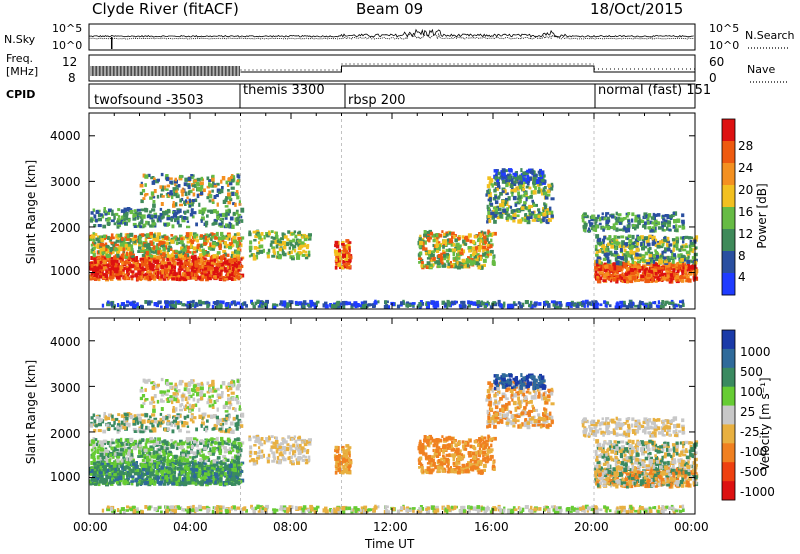 This screenshot has height=554, width=800. Describe the element at coordinates (655, 90) in the screenshot. I see `cpid-segment-3: normal (fast) 151` at that location.